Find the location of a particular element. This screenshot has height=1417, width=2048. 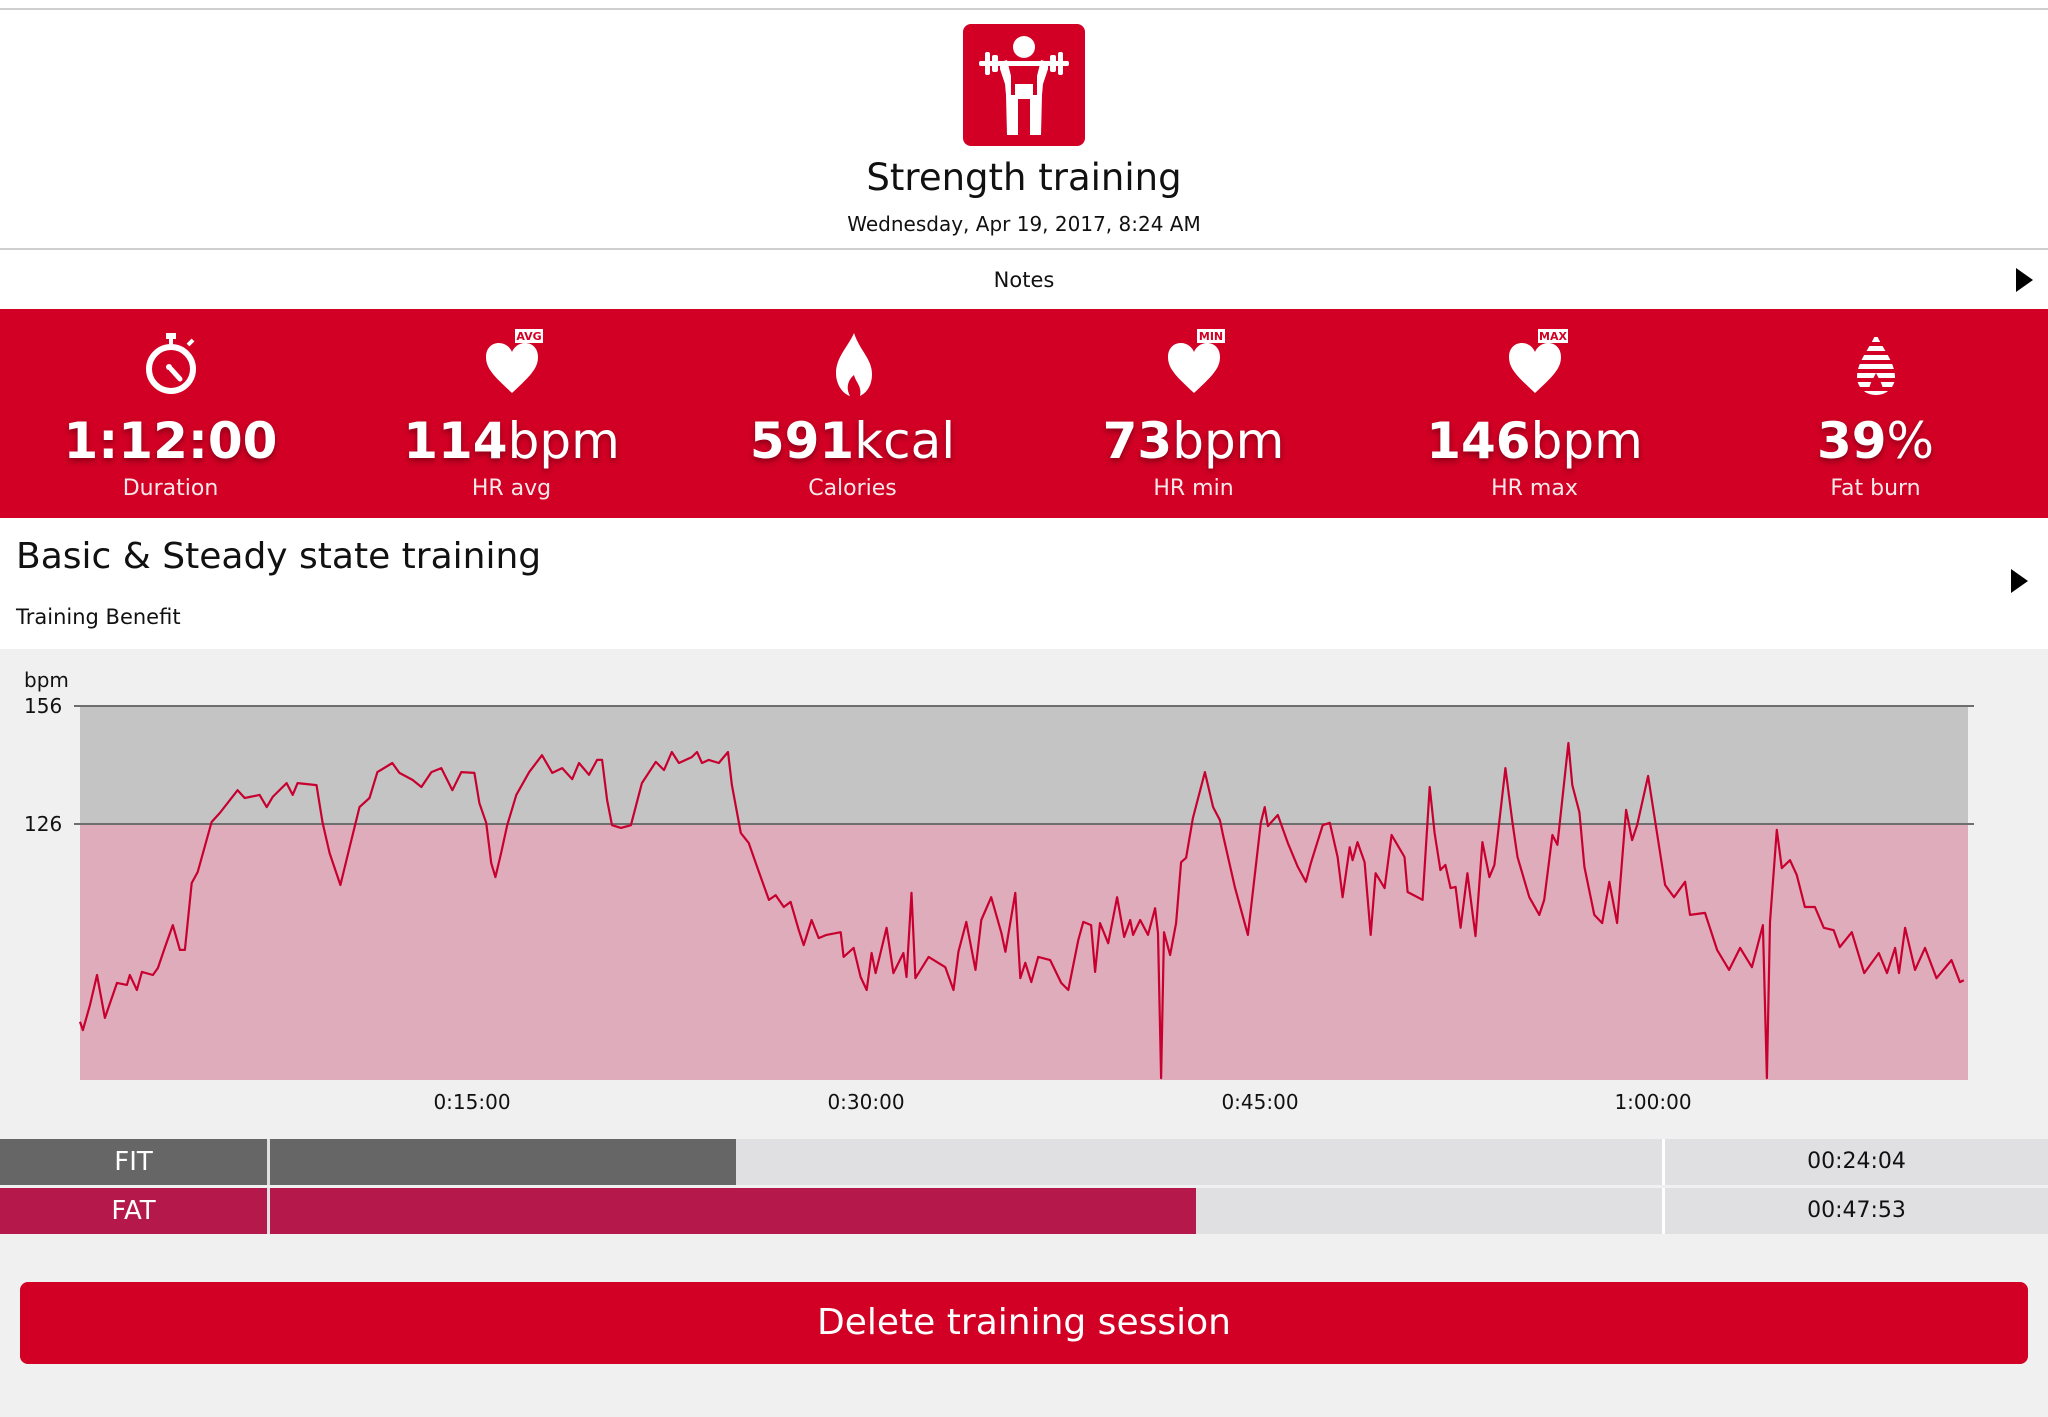

y-tick-126: 126 is located at coordinates (43, 824).